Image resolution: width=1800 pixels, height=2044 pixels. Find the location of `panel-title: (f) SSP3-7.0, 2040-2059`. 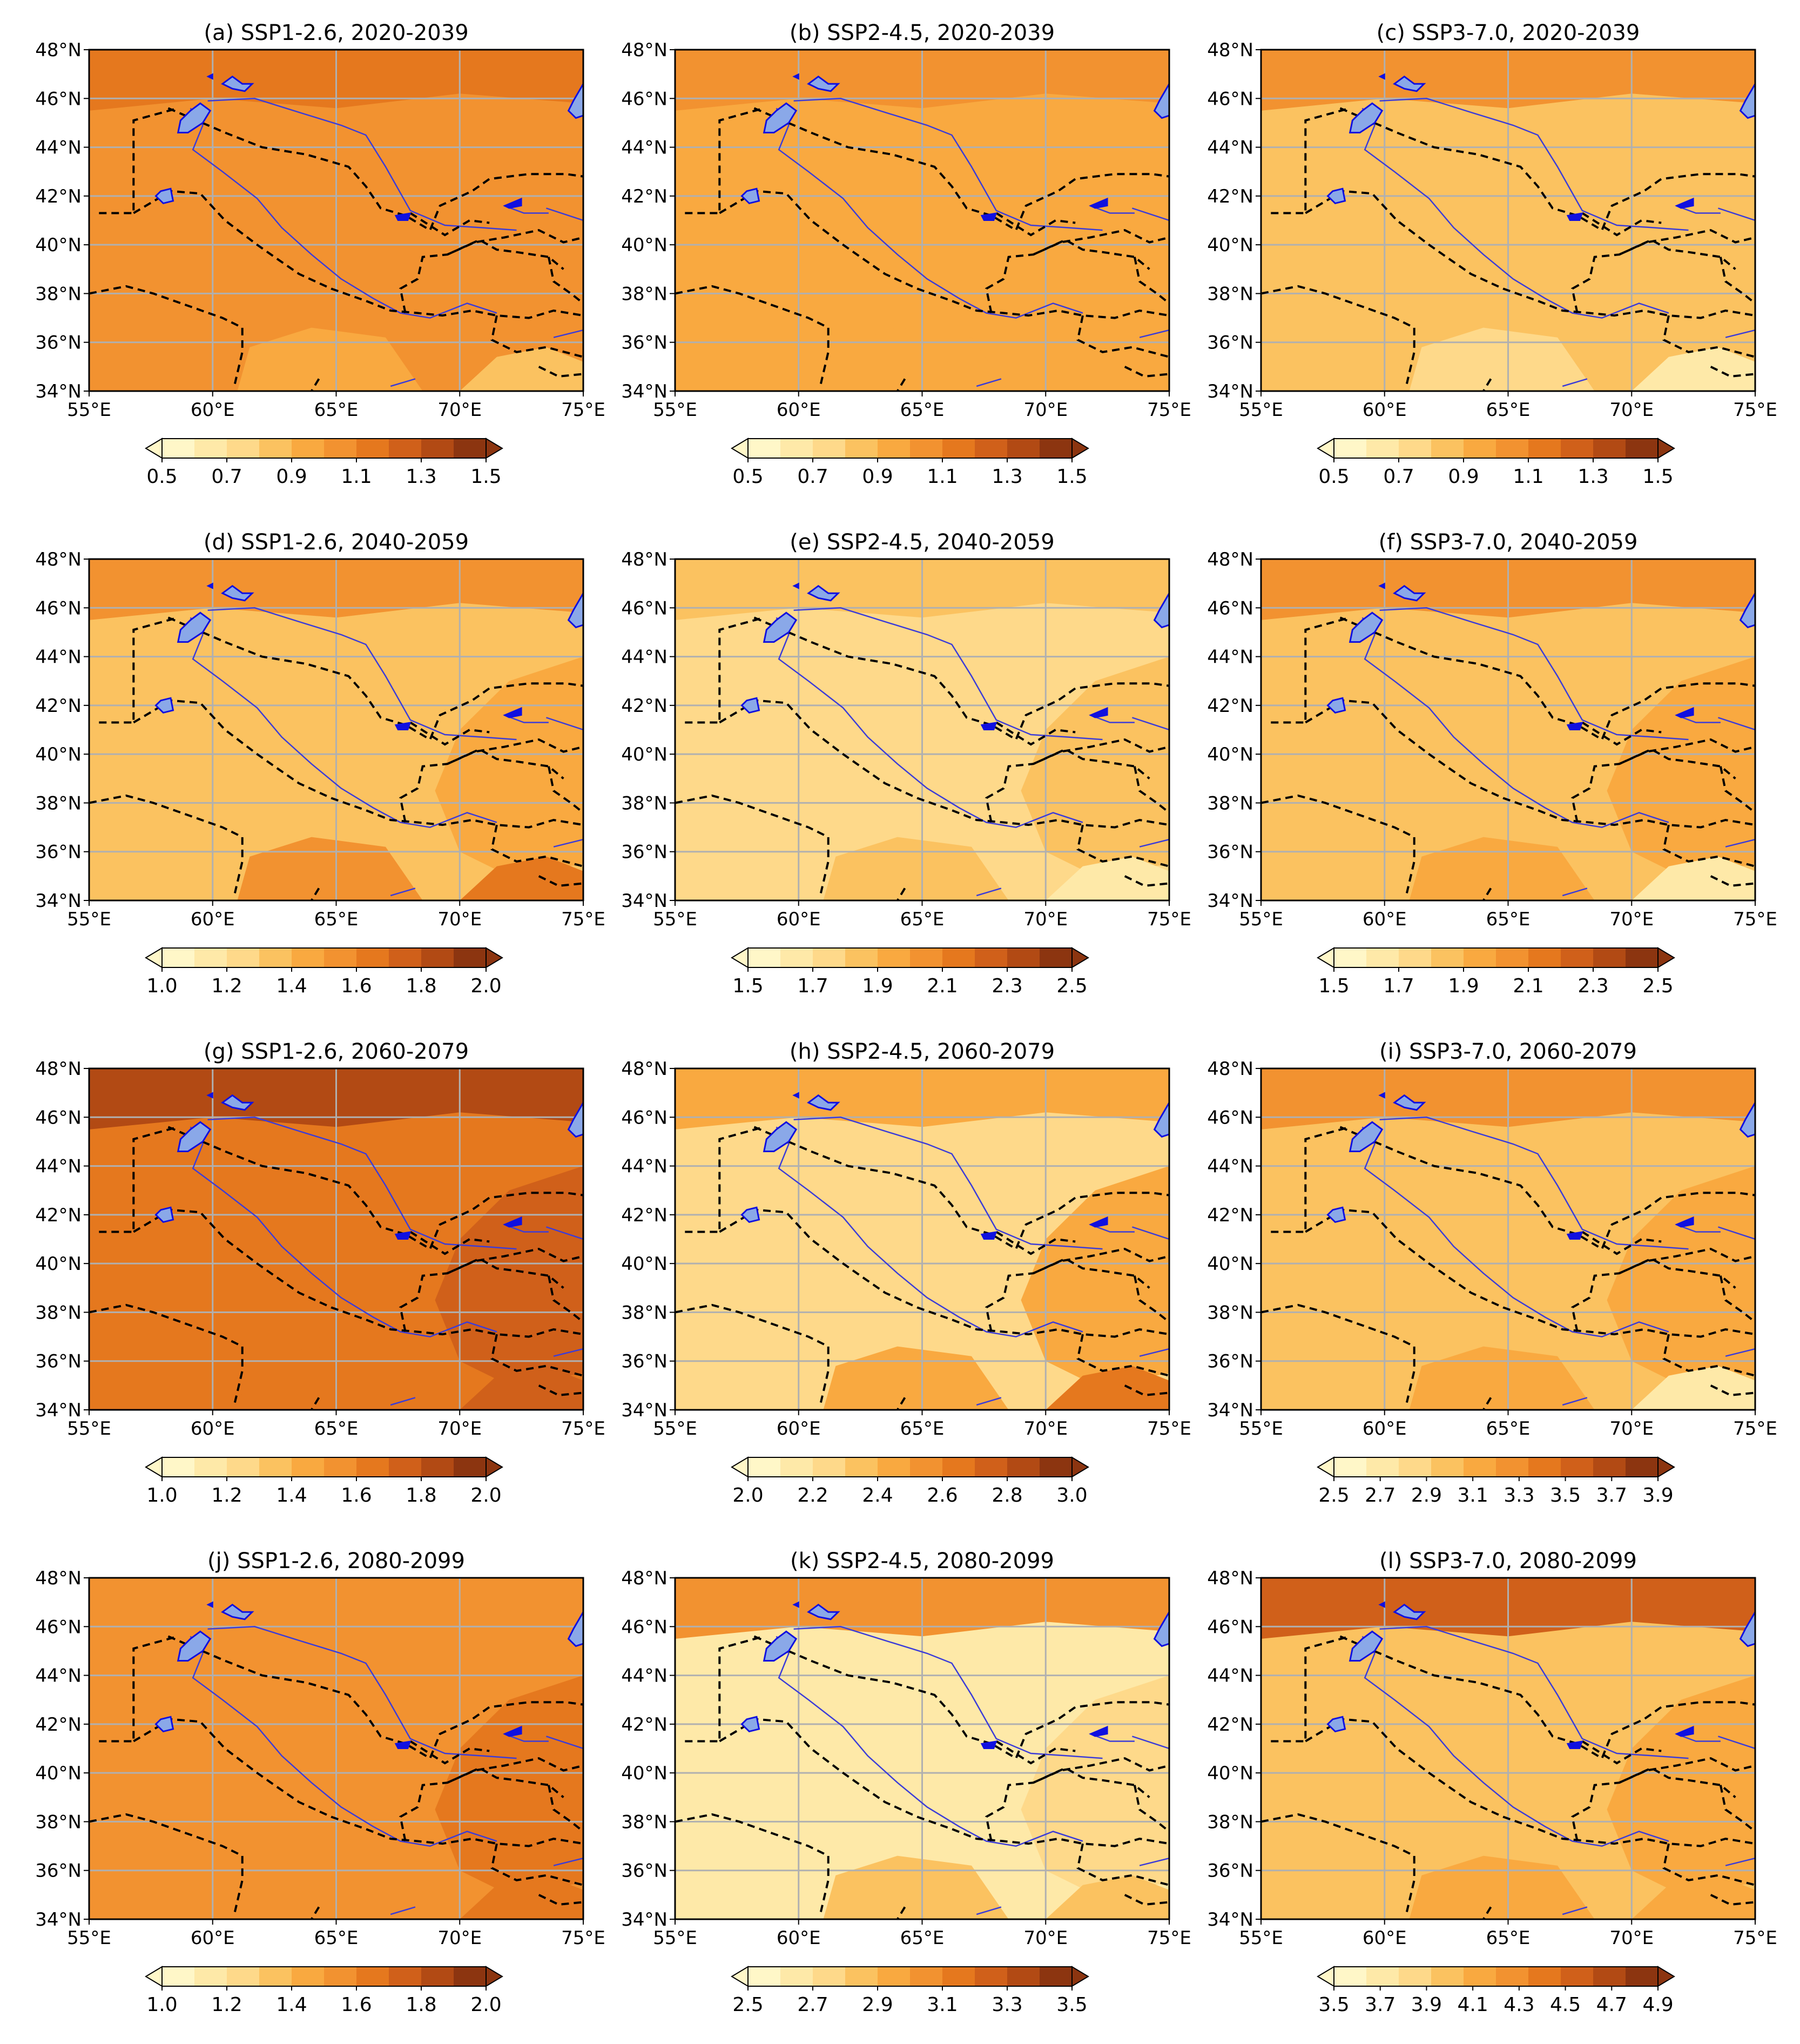

panel-title: (f) SSP3-7.0, 2040-2059 is located at coordinates (1508, 542).